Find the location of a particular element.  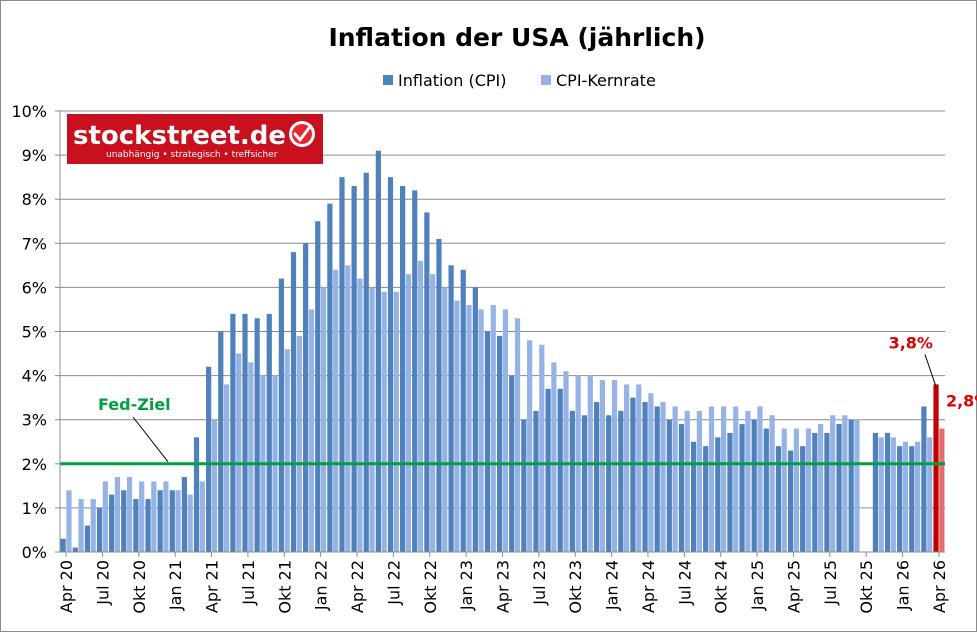

x-tick-label: Apr 21 is located at coordinates (212, 586).